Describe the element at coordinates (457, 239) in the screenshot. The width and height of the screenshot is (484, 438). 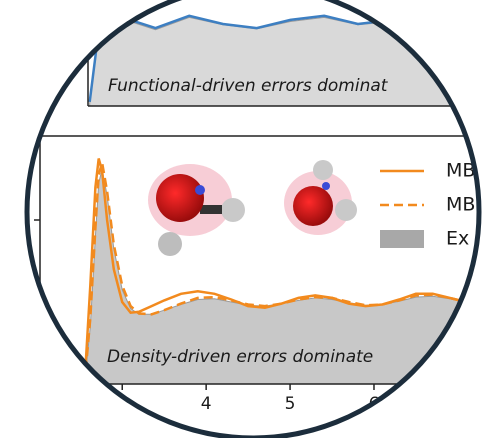
I see `legend-label: Ex` at that location.